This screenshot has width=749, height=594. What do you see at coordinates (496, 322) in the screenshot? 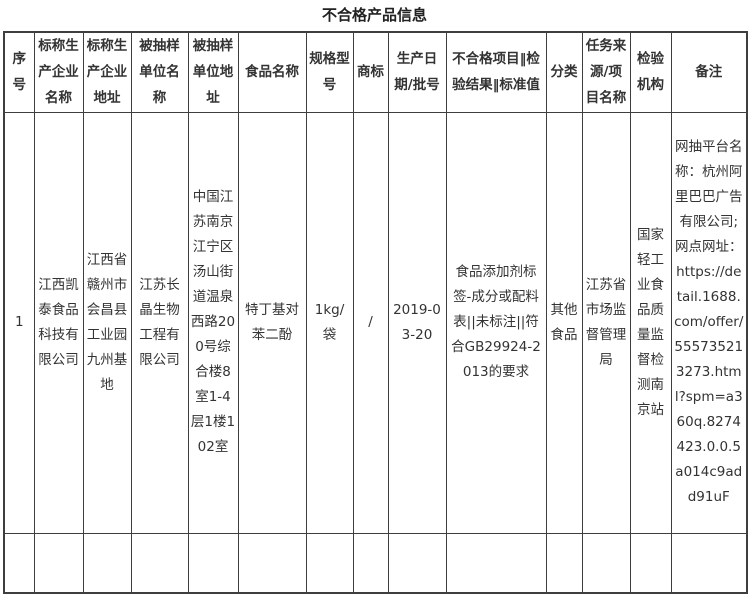
I see `cell-failed-item-result-standard: 食品添加剂标签-成分或配料表||未标注||符合GB29924-2013的要求` at bounding box center [496, 322].